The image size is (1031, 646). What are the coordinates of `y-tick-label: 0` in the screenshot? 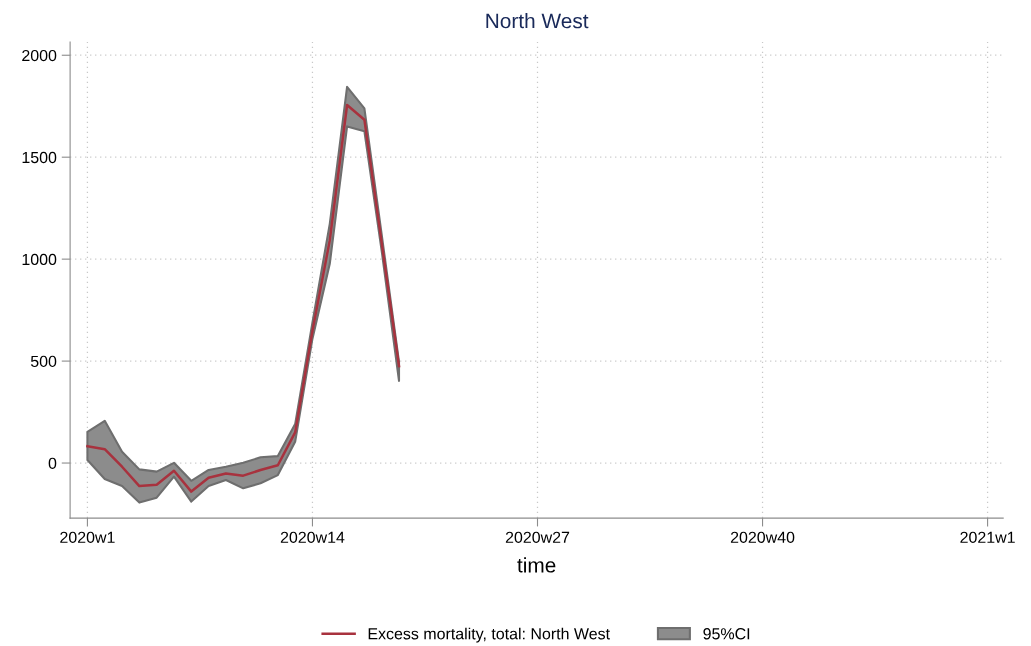 It's located at (52, 463).